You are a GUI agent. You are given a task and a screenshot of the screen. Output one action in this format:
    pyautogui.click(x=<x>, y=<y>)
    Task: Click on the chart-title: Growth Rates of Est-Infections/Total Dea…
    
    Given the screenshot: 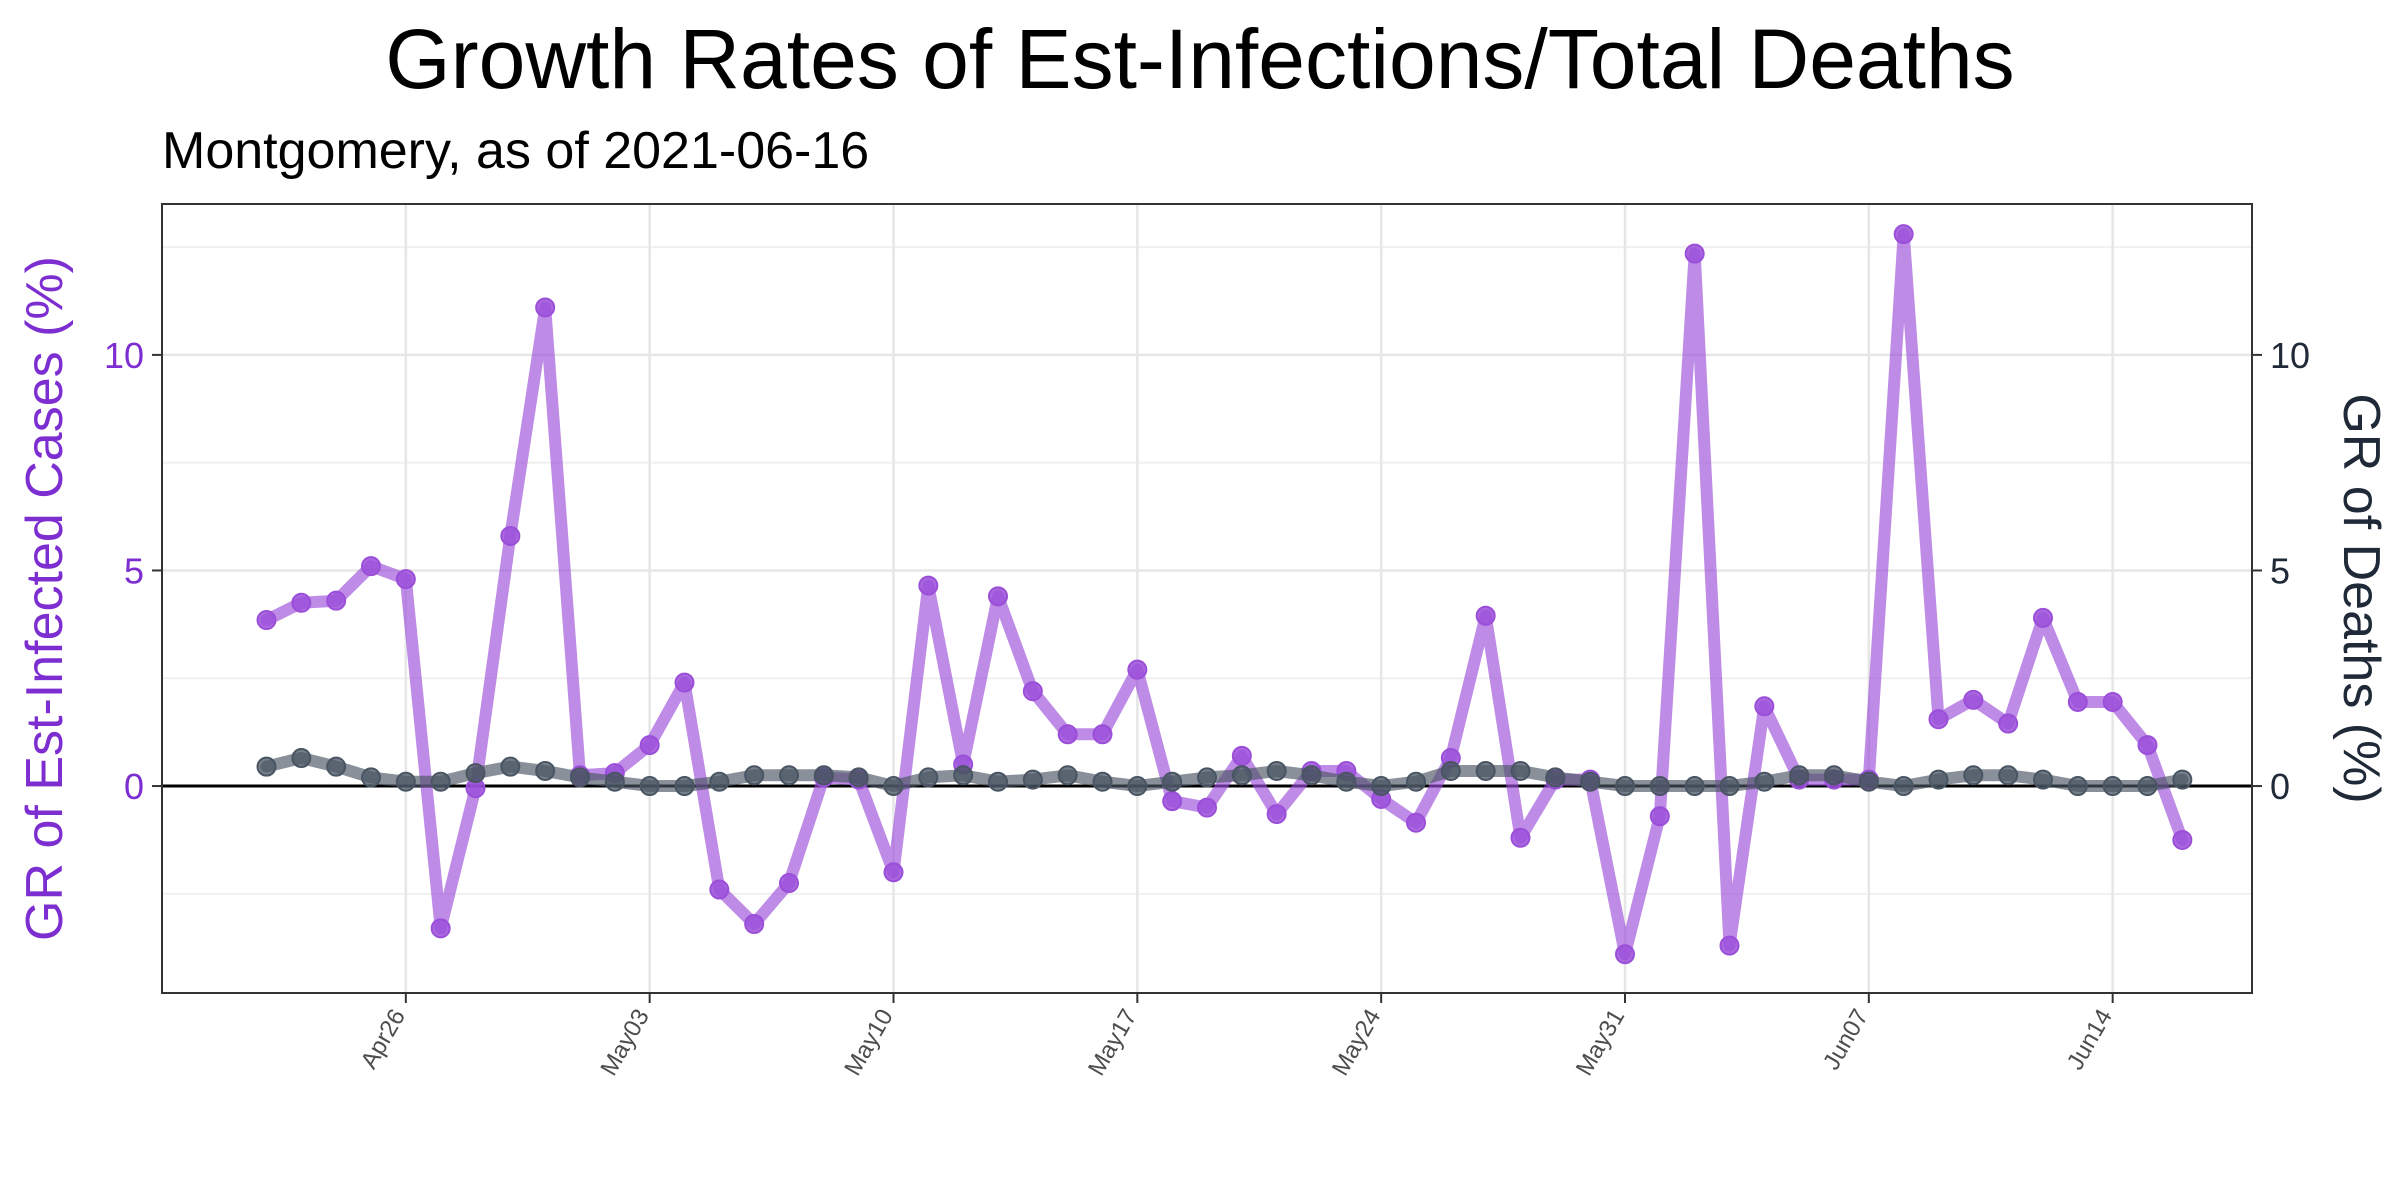 What is the action you would take?
    pyautogui.click(x=1199, y=59)
    